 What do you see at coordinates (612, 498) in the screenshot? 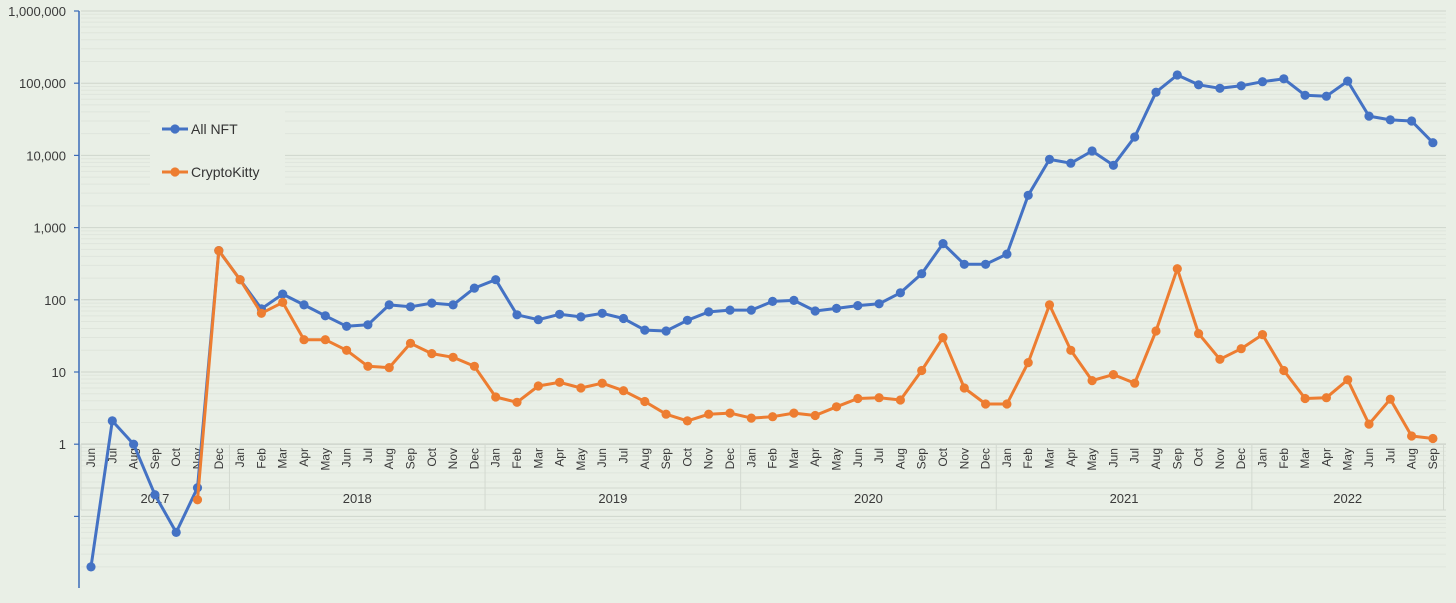
I see `x-year-label: 2019` at bounding box center [612, 498].